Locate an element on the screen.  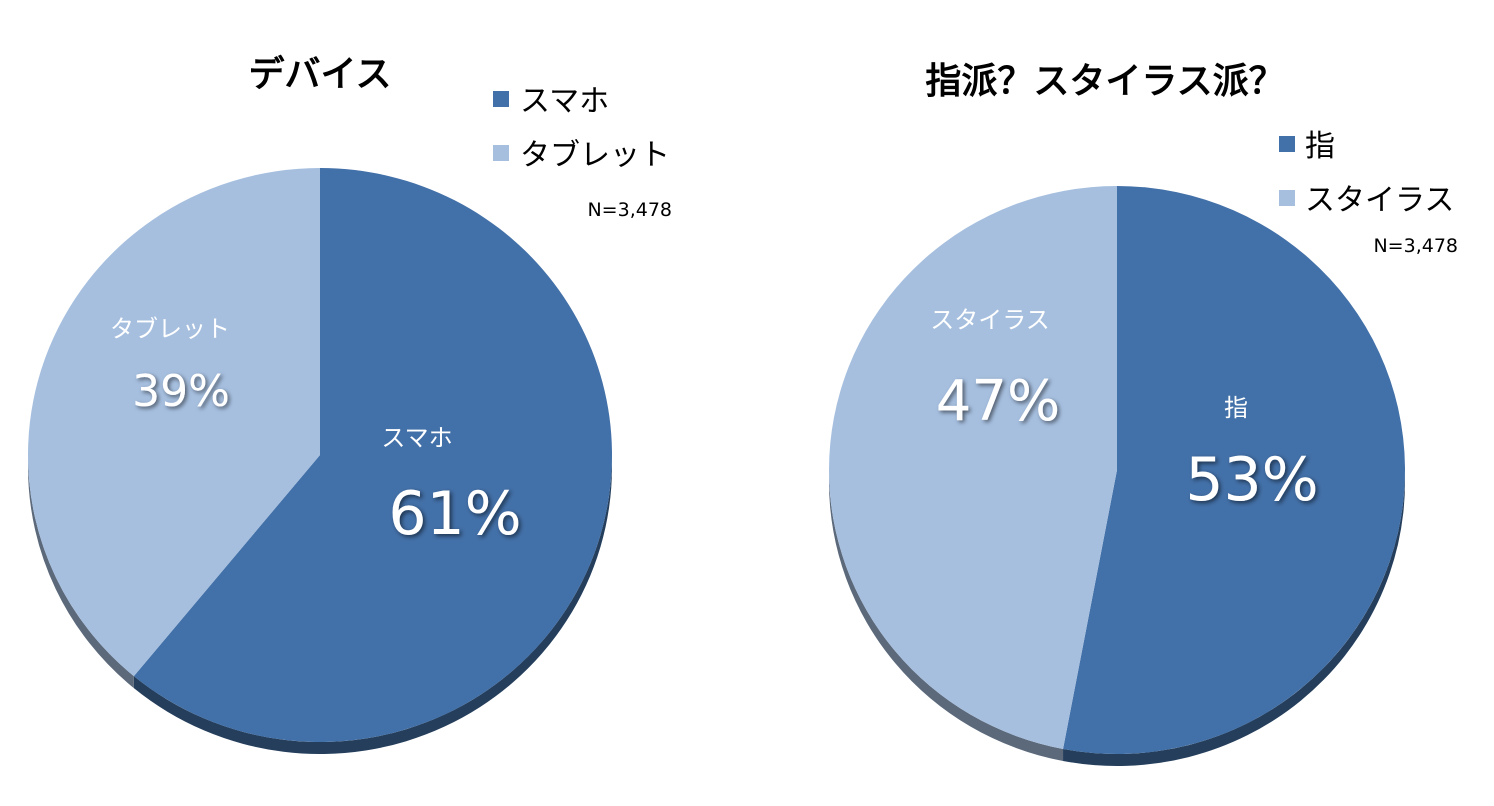
slice-label-1: タブレット is located at coordinates (170, 329).